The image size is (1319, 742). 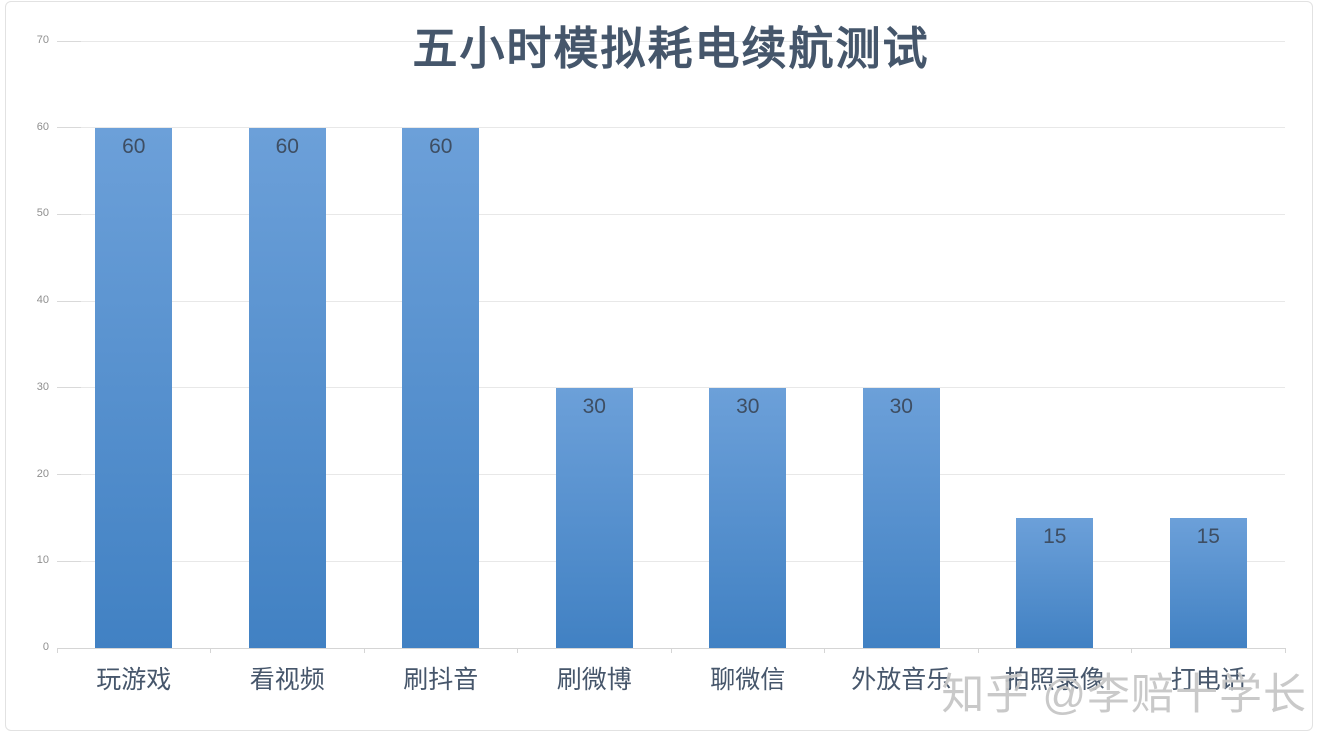 What do you see at coordinates (134, 680) in the screenshot?
I see `x-axis-category-label: 玩游戏` at bounding box center [134, 680].